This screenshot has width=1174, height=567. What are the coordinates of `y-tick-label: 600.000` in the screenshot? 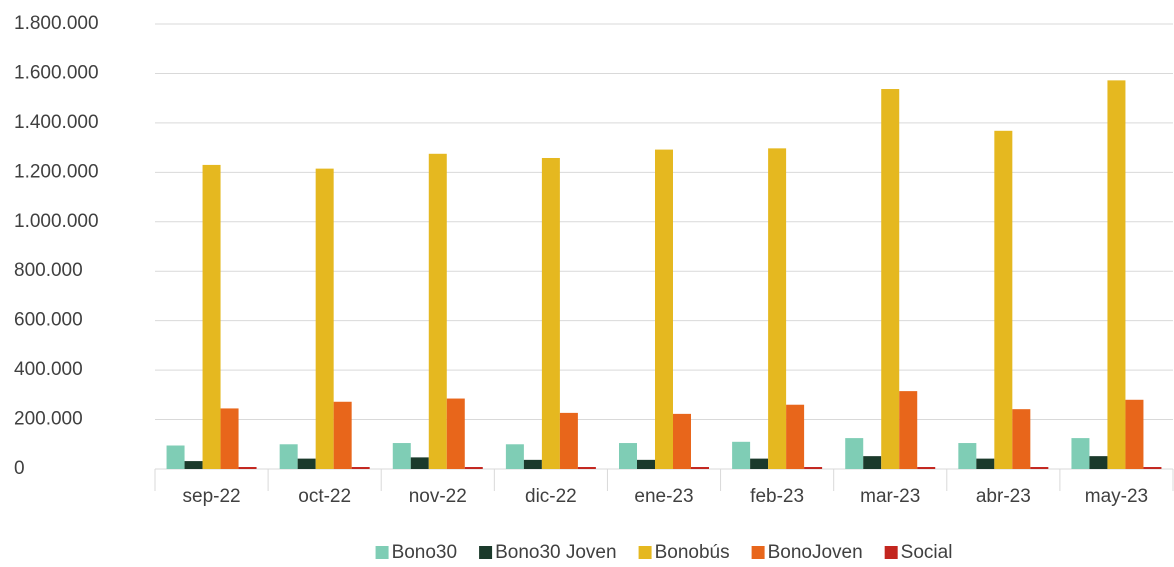 It's located at (48, 320).